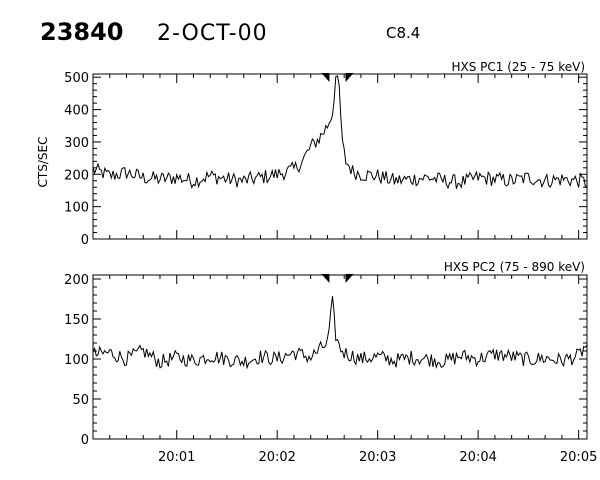 The image size is (600, 480). I want to click on ytick-label: 500, so click(76, 78).